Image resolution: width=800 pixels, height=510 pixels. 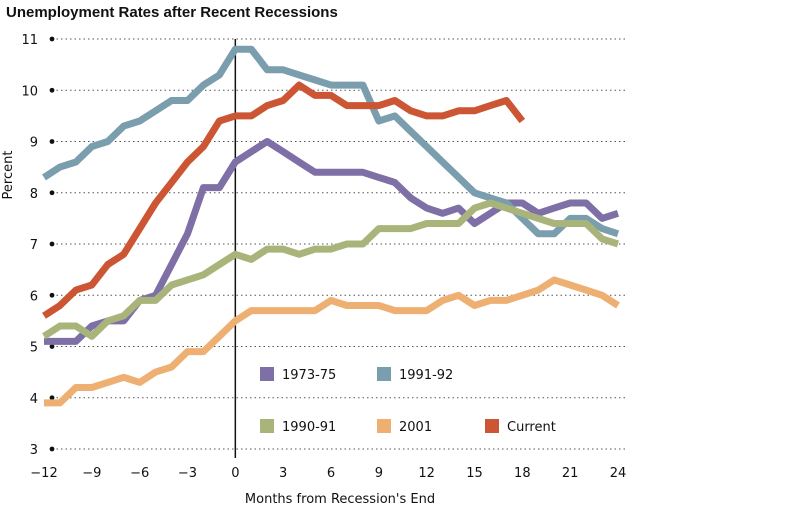 What do you see at coordinates (522, 473) in the screenshot?
I see `x-tick-label: 18` at bounding box center [522, 473].